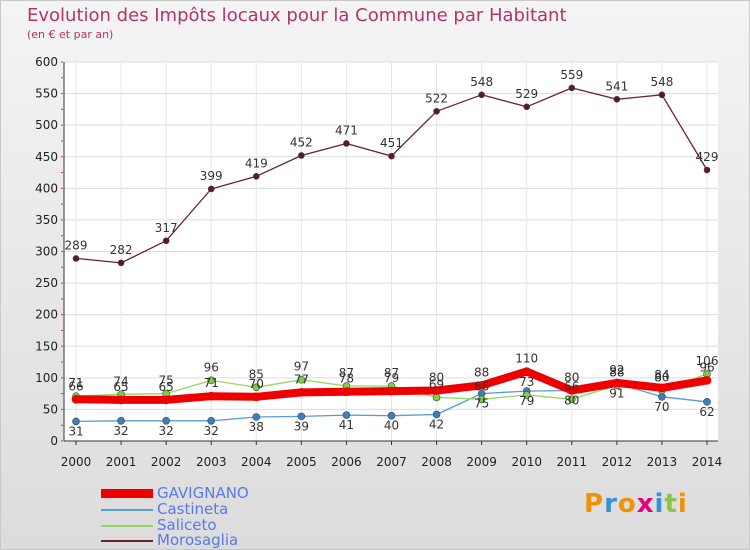  I want to click on y-tick-label: 500, so click(46, 125).